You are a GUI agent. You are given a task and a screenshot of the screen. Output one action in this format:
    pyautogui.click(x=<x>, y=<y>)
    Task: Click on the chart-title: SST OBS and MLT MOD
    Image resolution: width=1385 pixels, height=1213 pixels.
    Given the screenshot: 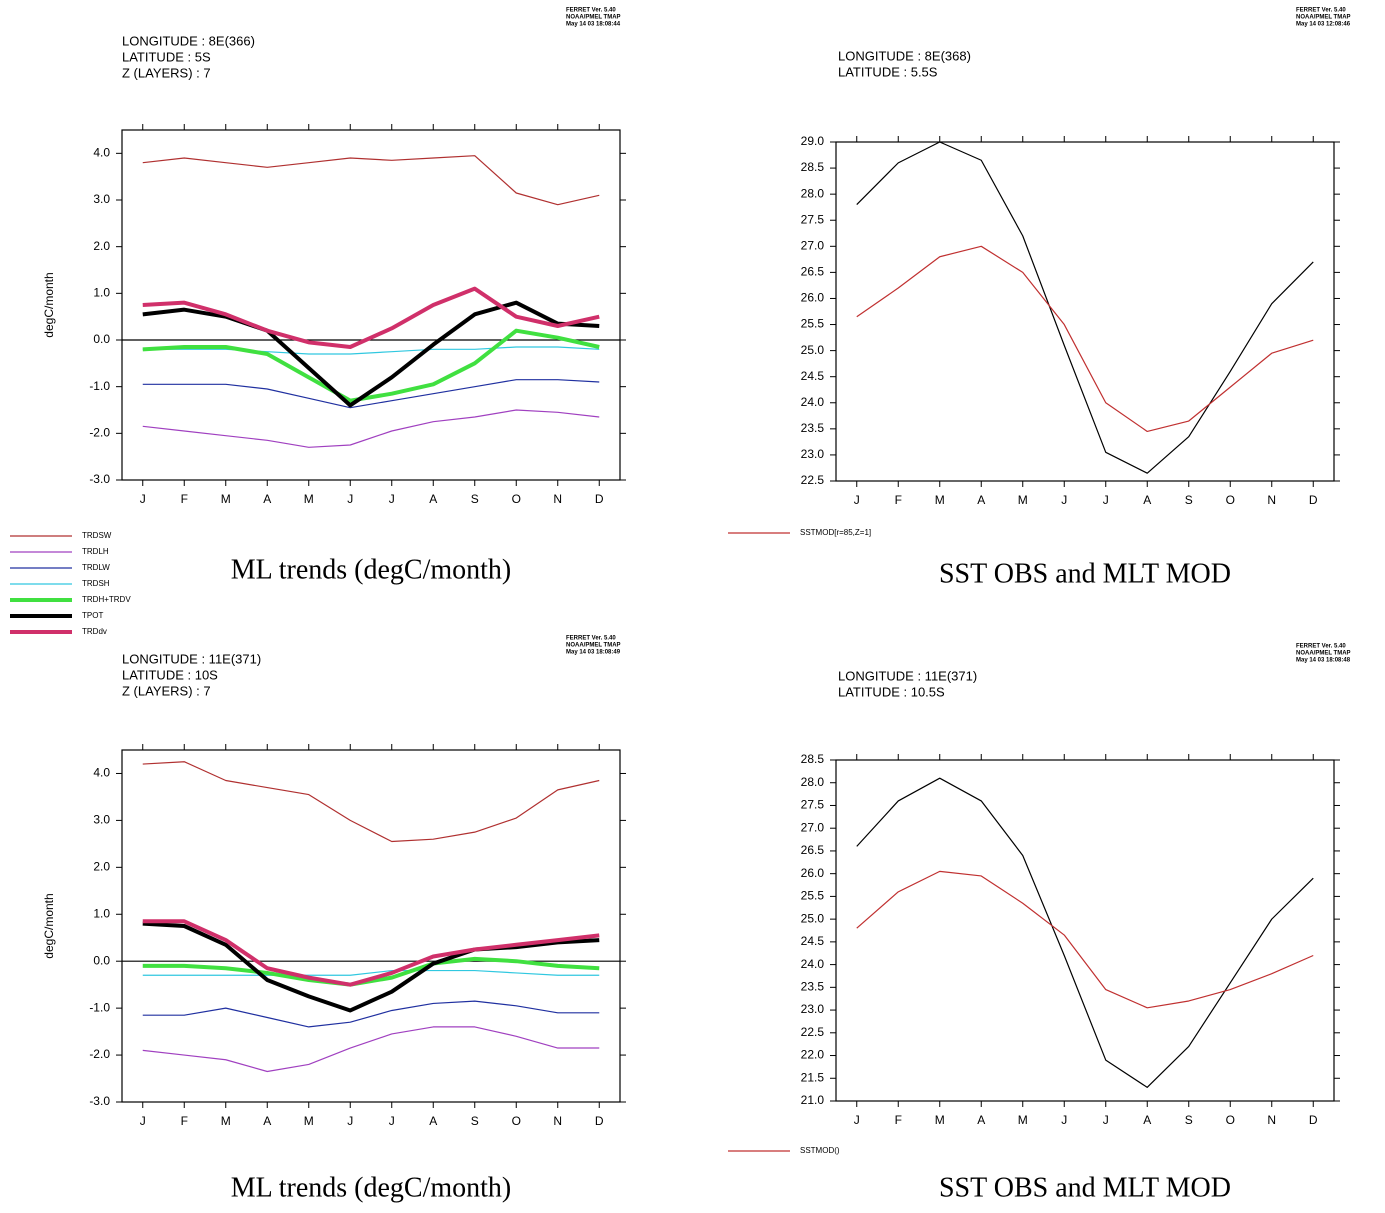 What is the action you would take?
    pyautogui.click(x=1085, y=573)
    